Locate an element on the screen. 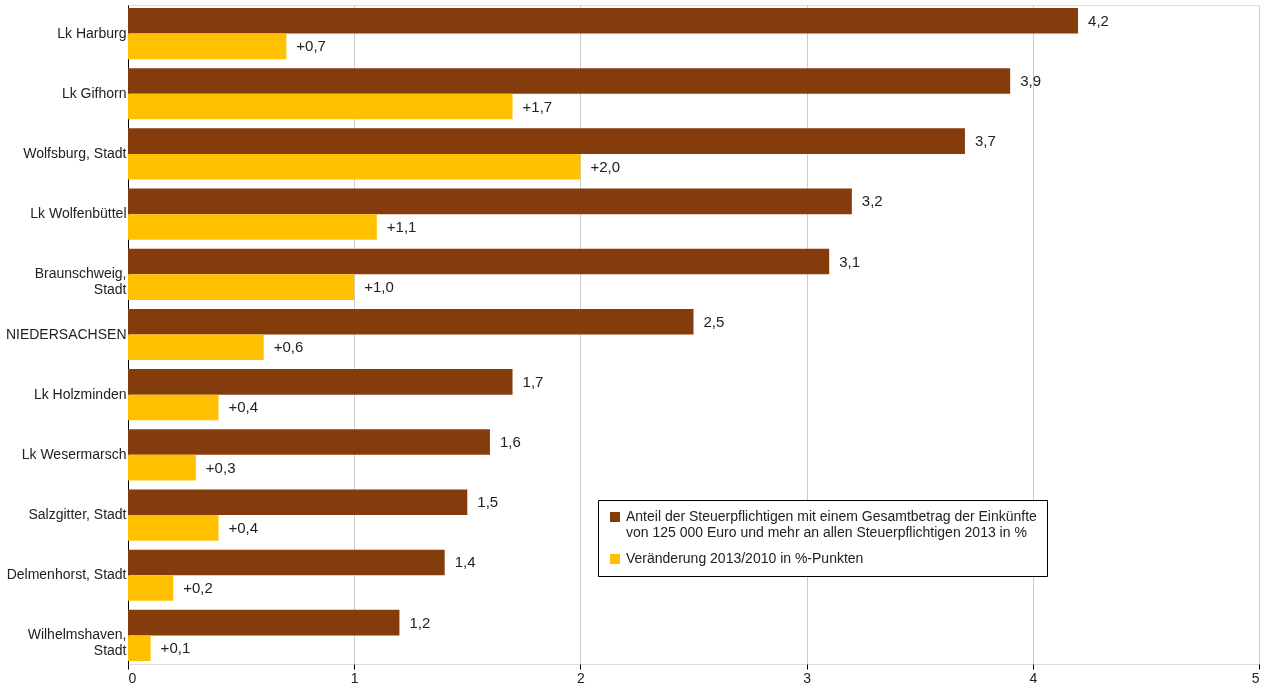  data-label: +1,0 is located at coordinates (379, 287).